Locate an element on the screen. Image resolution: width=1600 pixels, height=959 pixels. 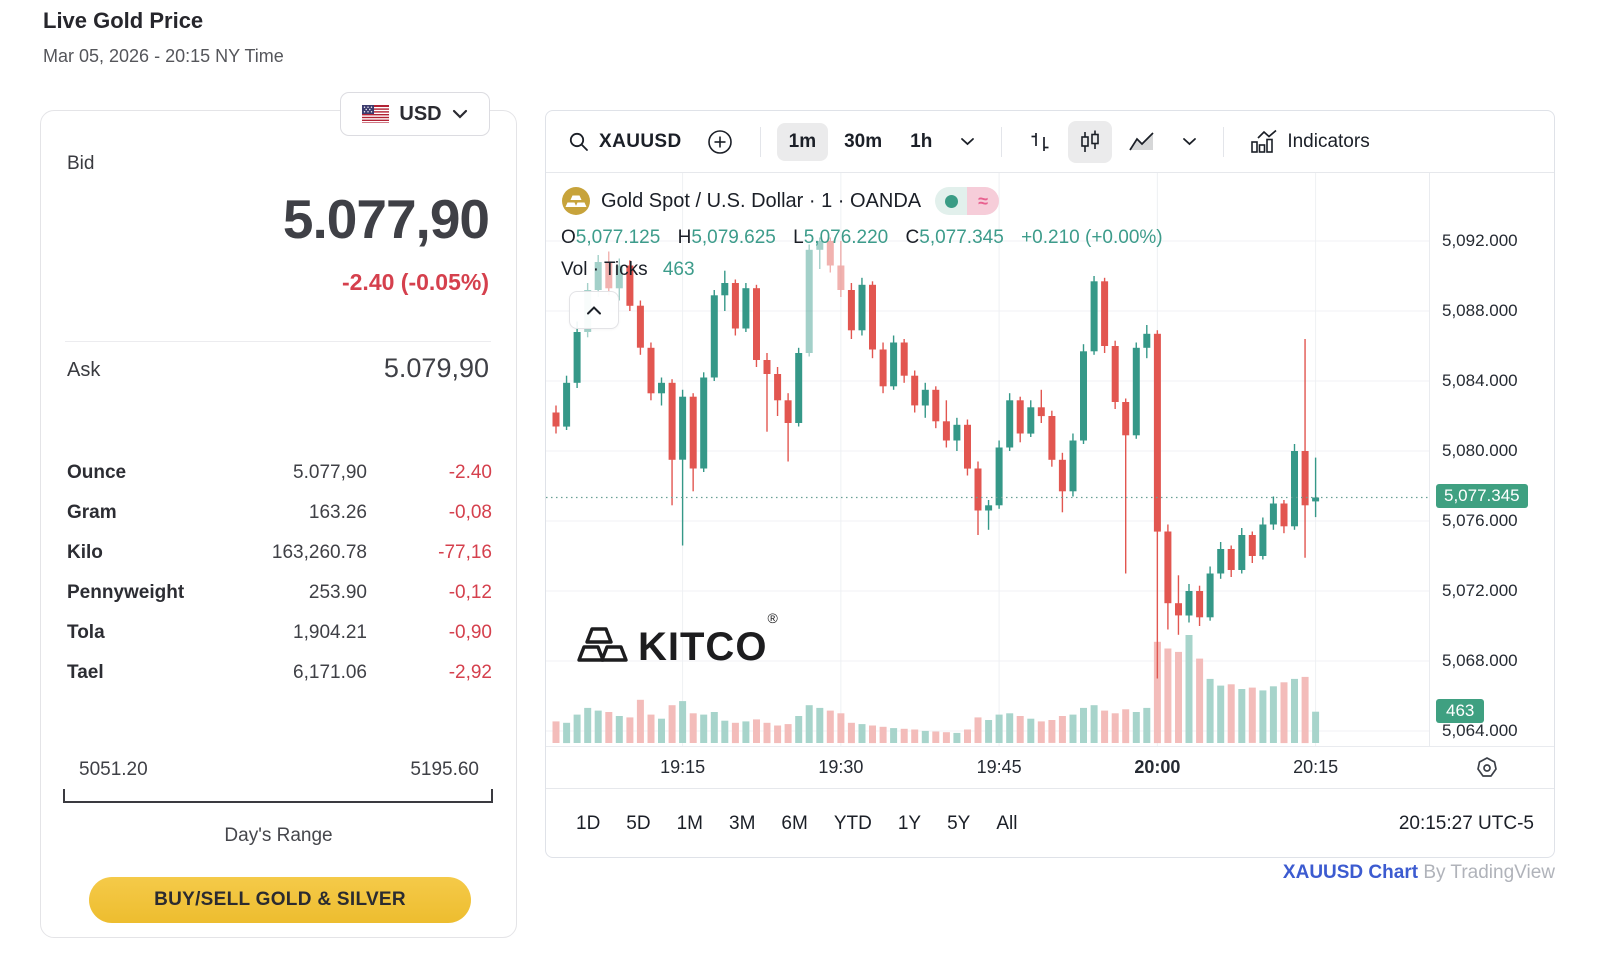
unit-label: Gram is located at coordinates (92, 512).